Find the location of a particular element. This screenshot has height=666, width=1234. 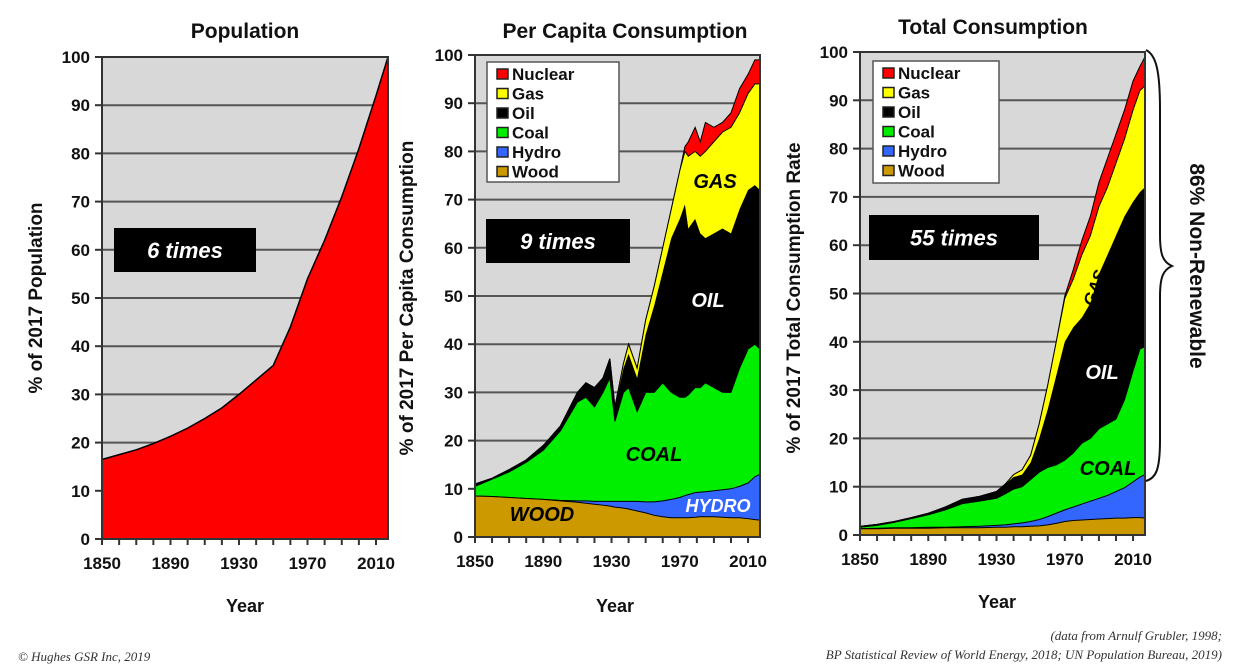

non-renewable-brace is located at coordinates (1160, 265).